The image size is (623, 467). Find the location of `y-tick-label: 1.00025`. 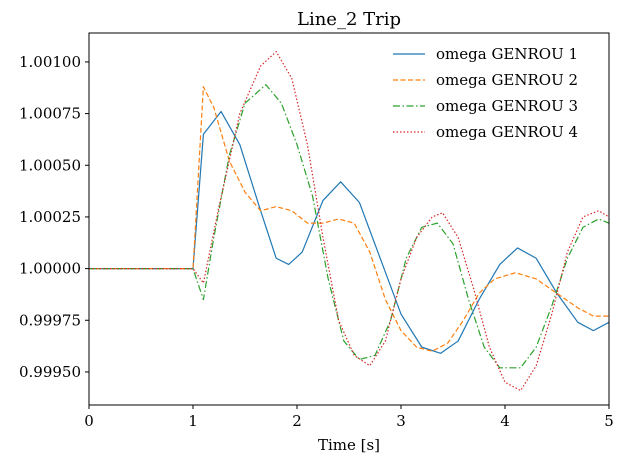

y-tick-label: 1.00025 is located at coordinates (50, 217).